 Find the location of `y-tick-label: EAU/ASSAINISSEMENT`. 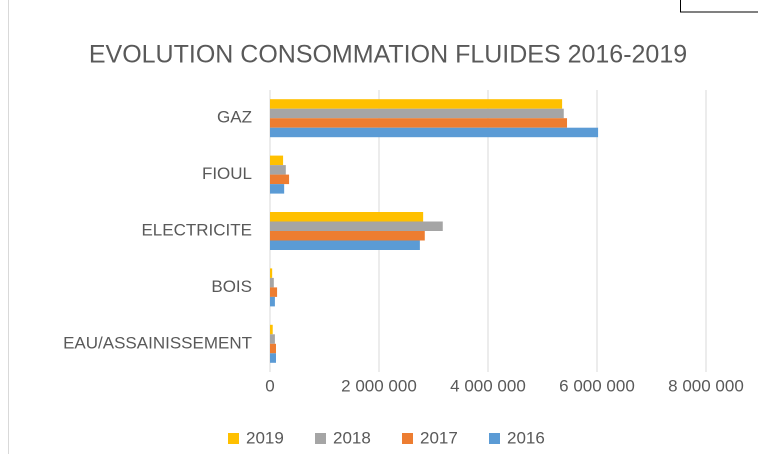

y-tick-label: EAU/ASSAINISSEMENT is located at coordinates (157, 342).